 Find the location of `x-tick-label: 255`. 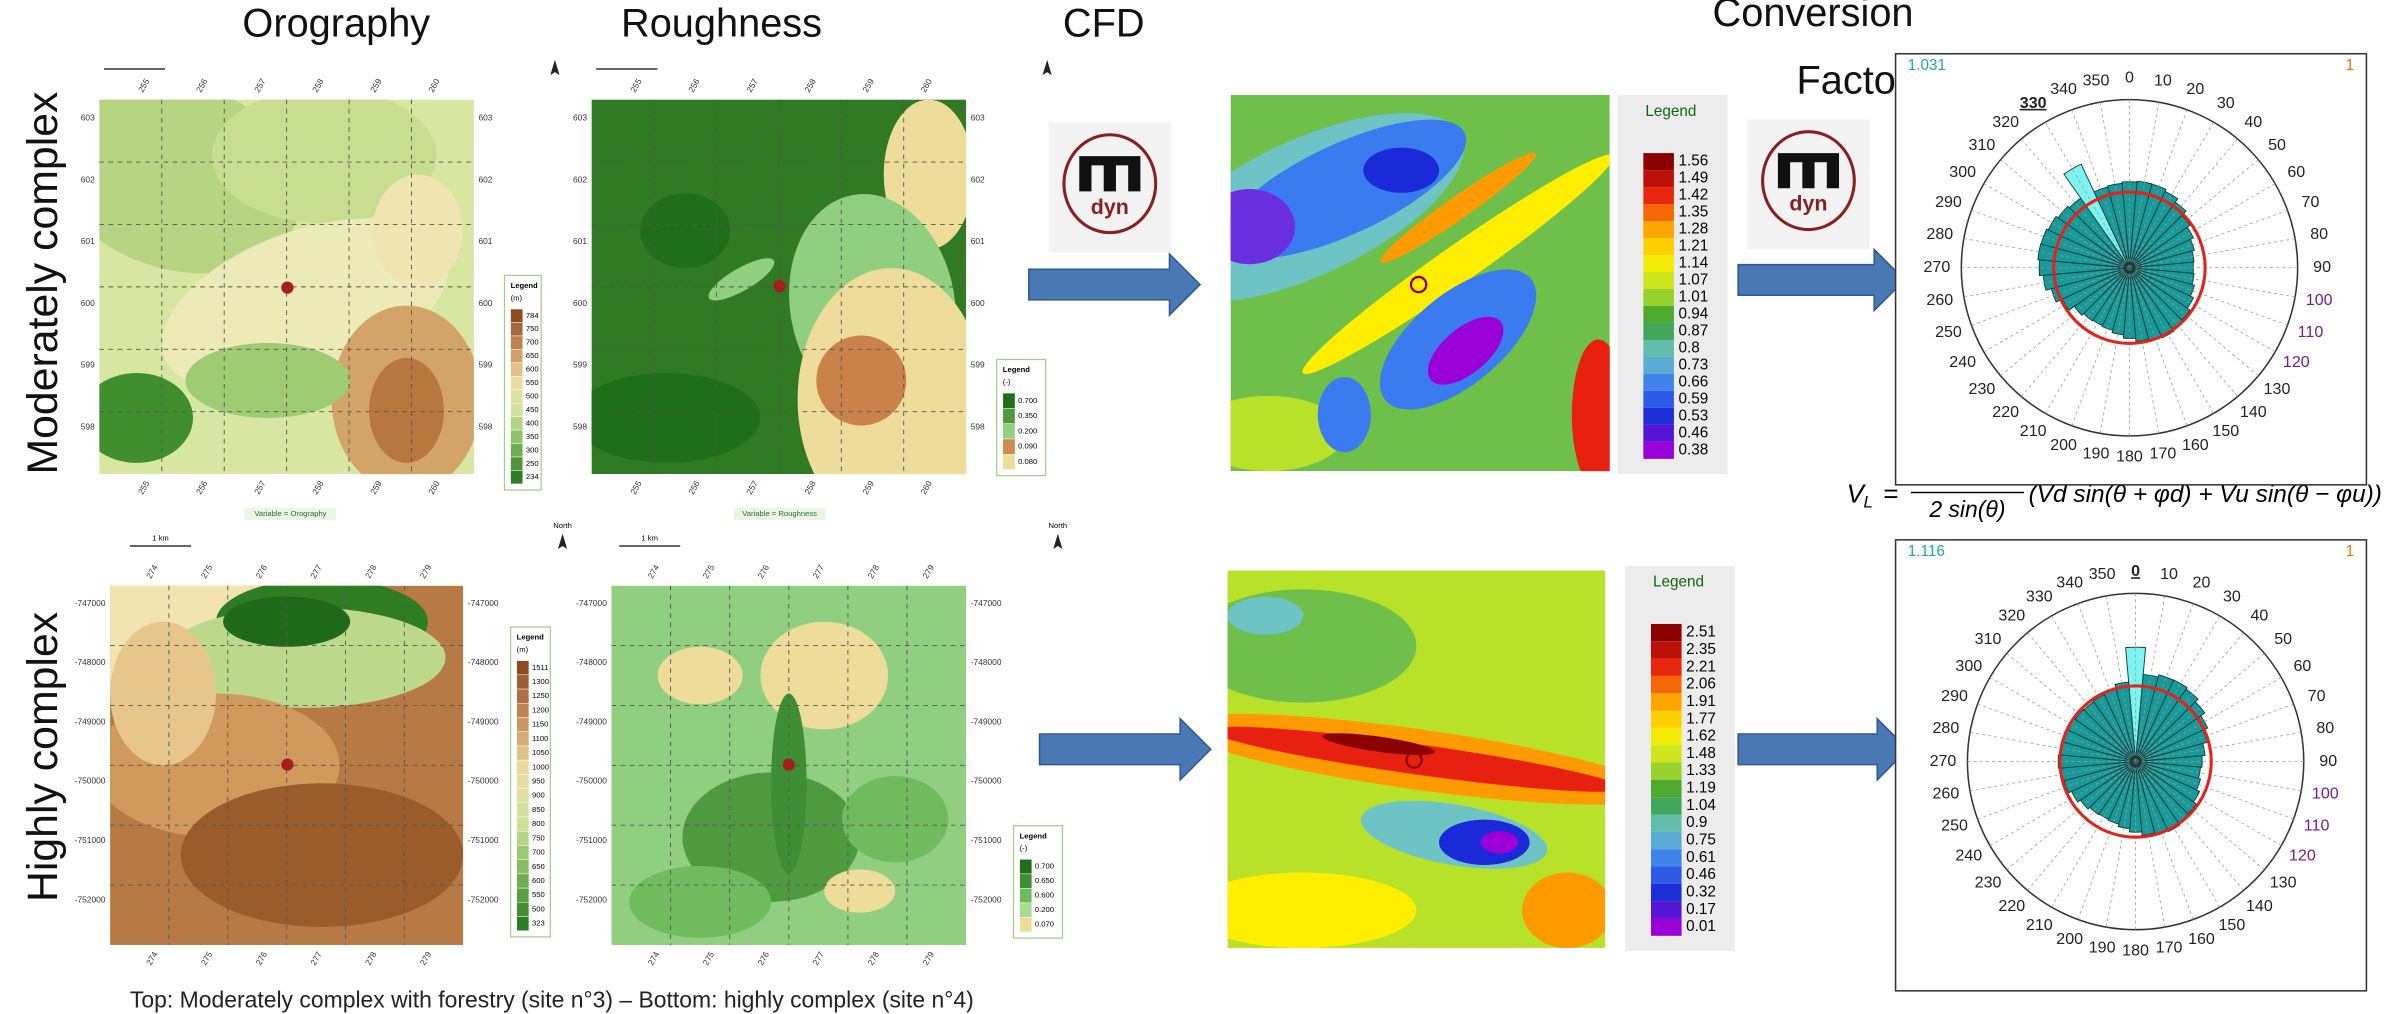

x-tick-label: 255 is located at coordinates (144, 487).